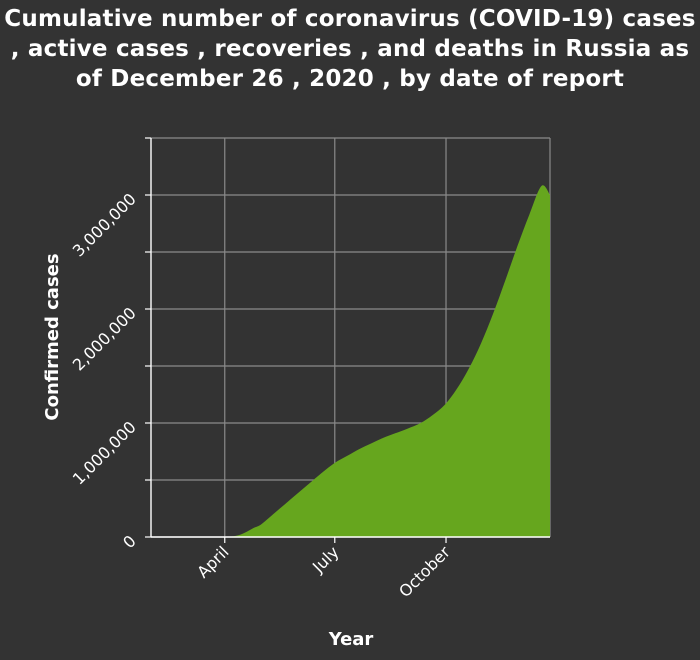 This screenshot has height=660, width=700. Describe the element at coordinates (104, 452) in the screenshot. I see `y-tick-label: 1,000,000` at that location.